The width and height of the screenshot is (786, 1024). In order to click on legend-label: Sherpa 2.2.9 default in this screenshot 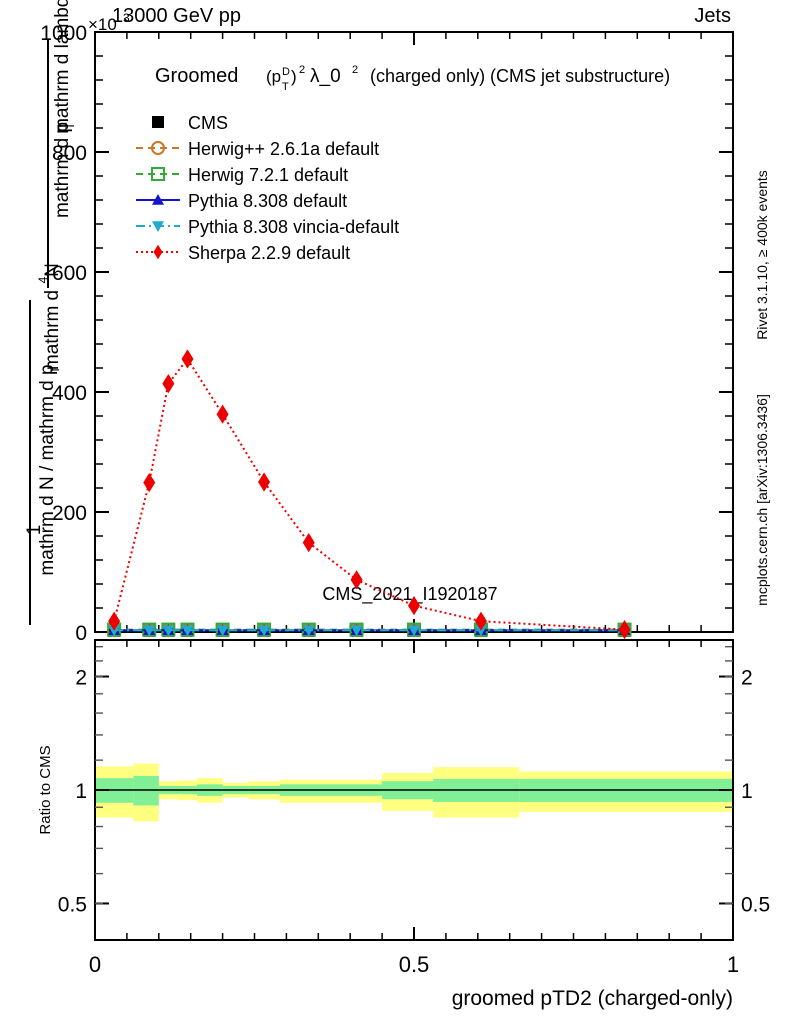, I will do `click(269, 253)`.